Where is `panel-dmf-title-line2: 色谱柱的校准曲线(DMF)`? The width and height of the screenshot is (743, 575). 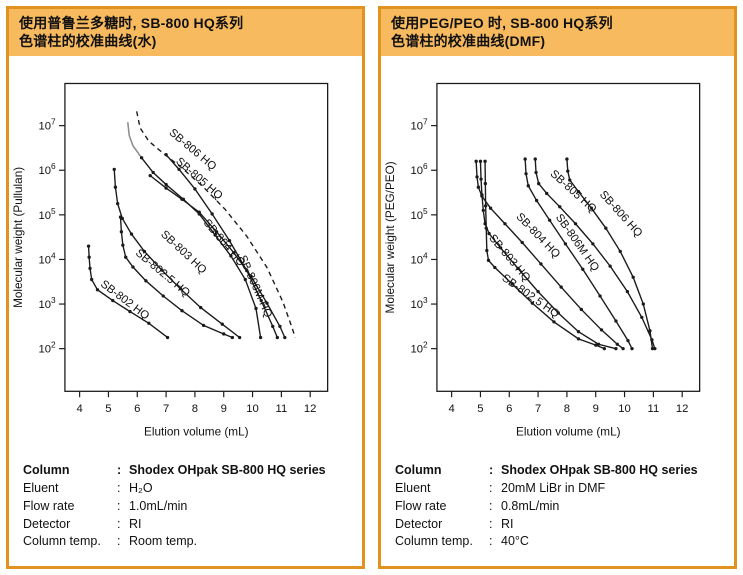 panel-dmf-title-line2: 色谱柱的校准曲线(DMF) is located at coordinates (468, 41).